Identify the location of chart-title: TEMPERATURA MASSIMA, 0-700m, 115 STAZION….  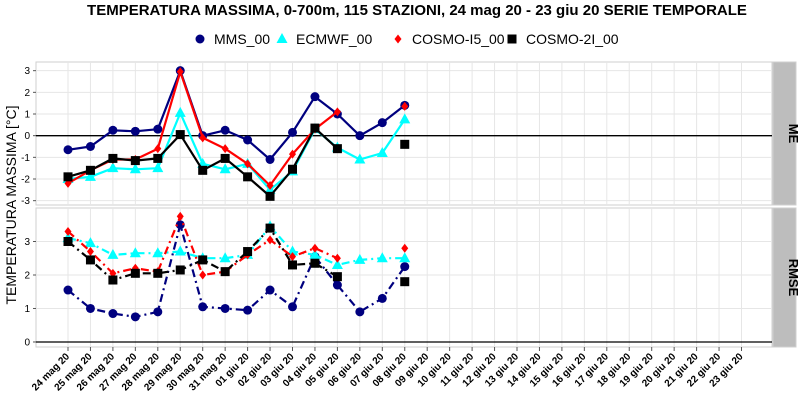
(417, 10).